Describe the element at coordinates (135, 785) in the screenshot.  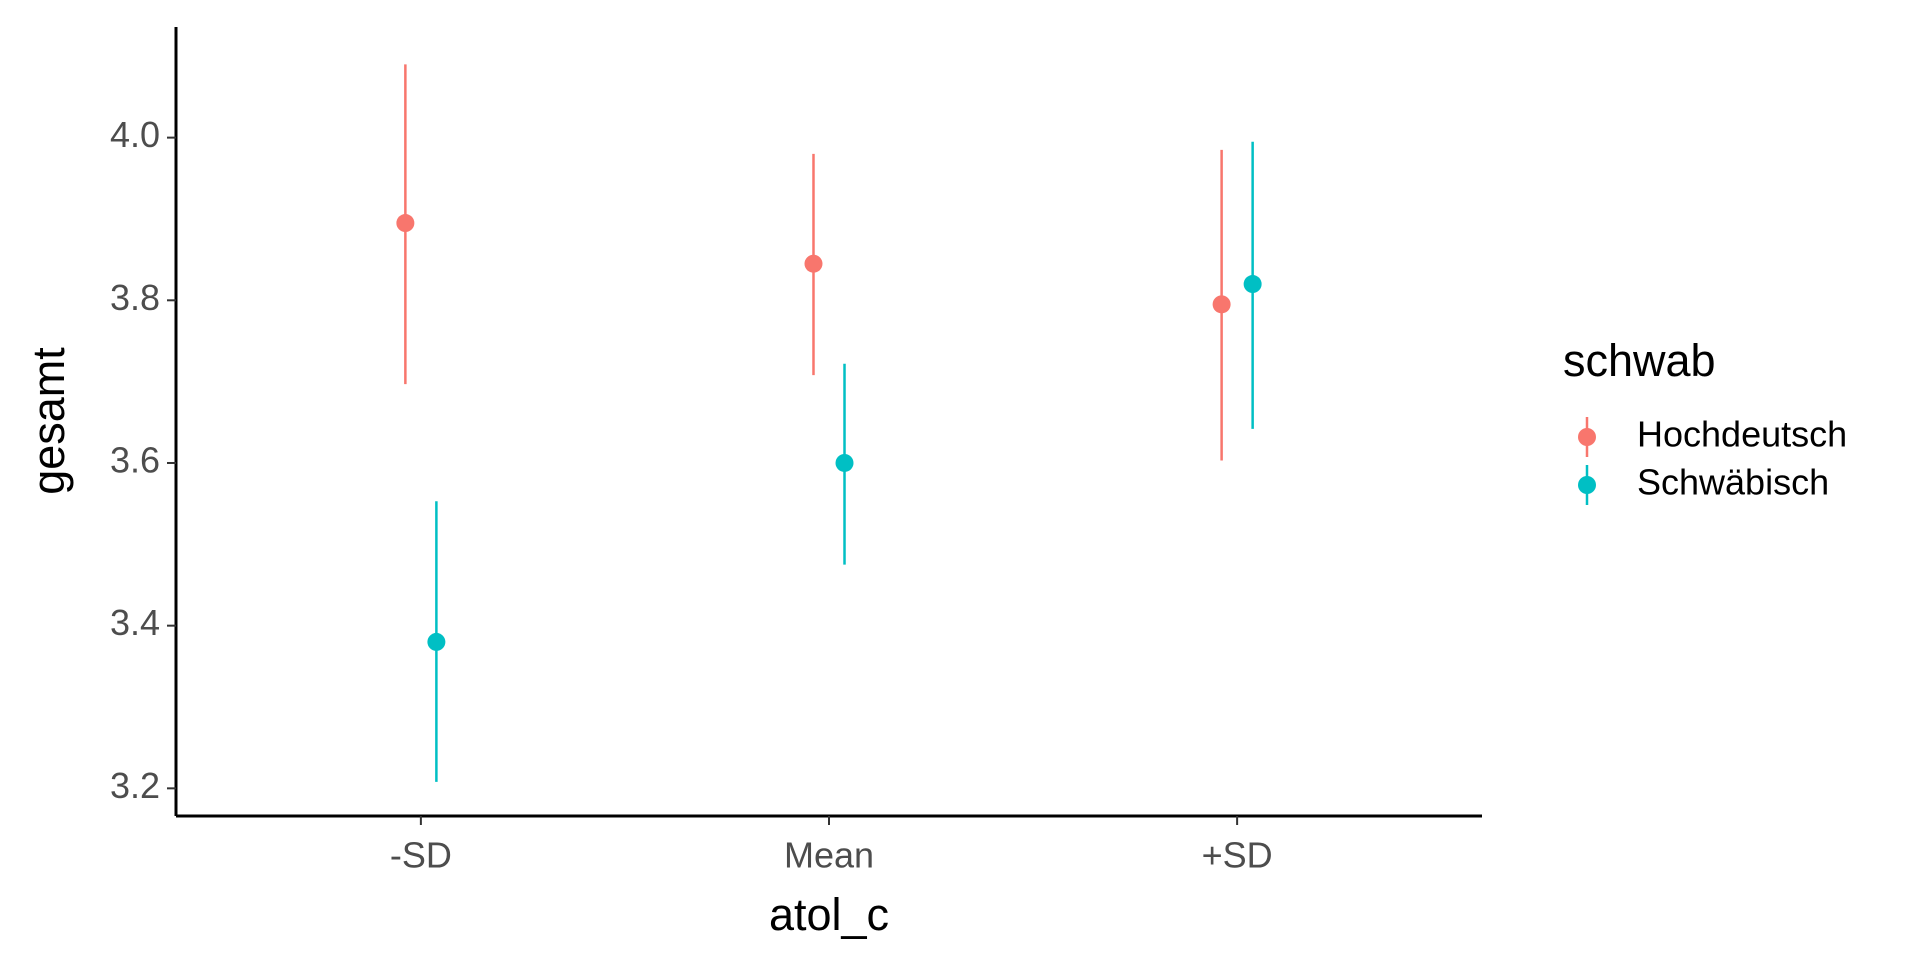
I see `y-tick-label: 3.2` at that location.